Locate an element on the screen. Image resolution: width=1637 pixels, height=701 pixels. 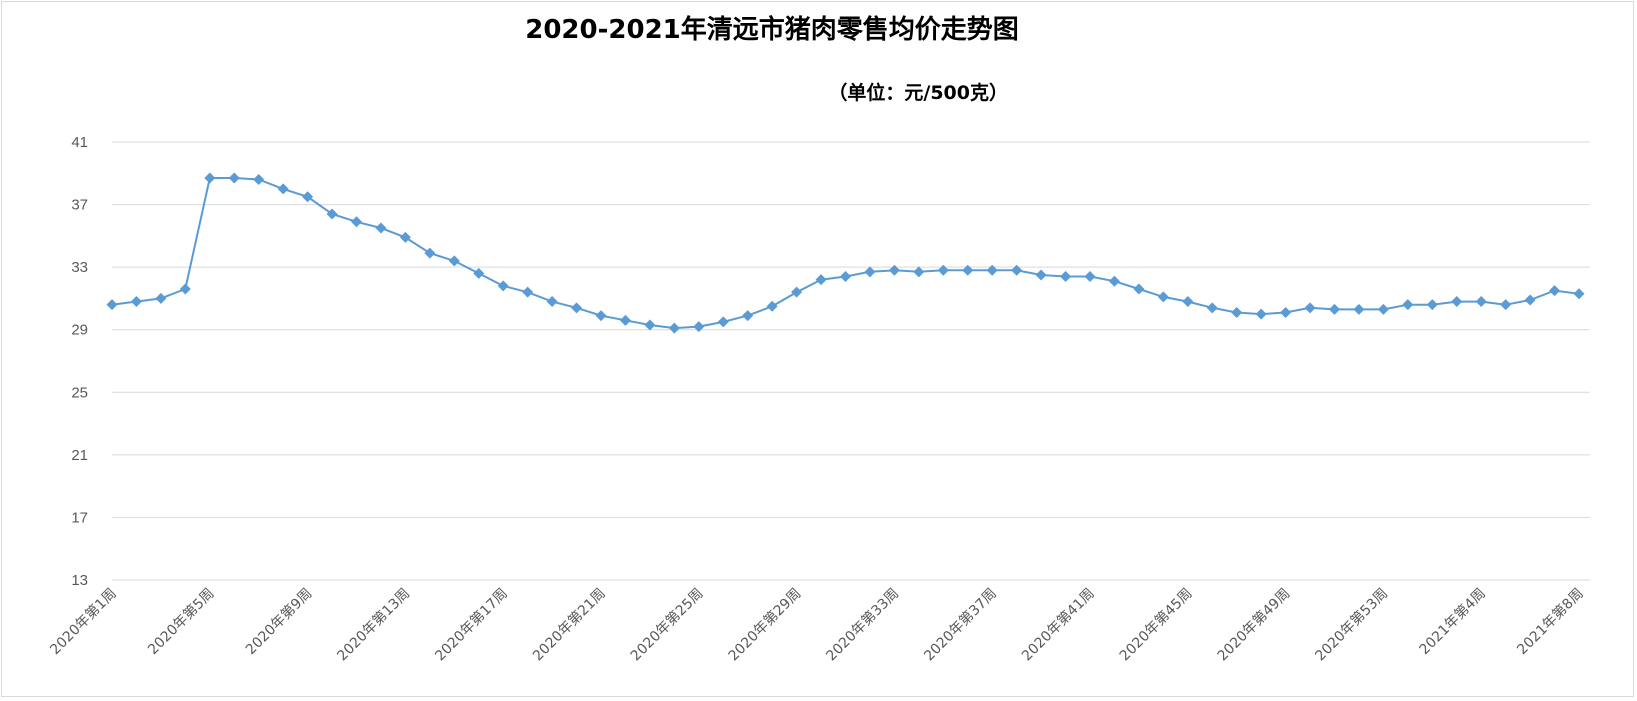
x-tick-label: 2020年第25周 is located at coordinates (667, 625).